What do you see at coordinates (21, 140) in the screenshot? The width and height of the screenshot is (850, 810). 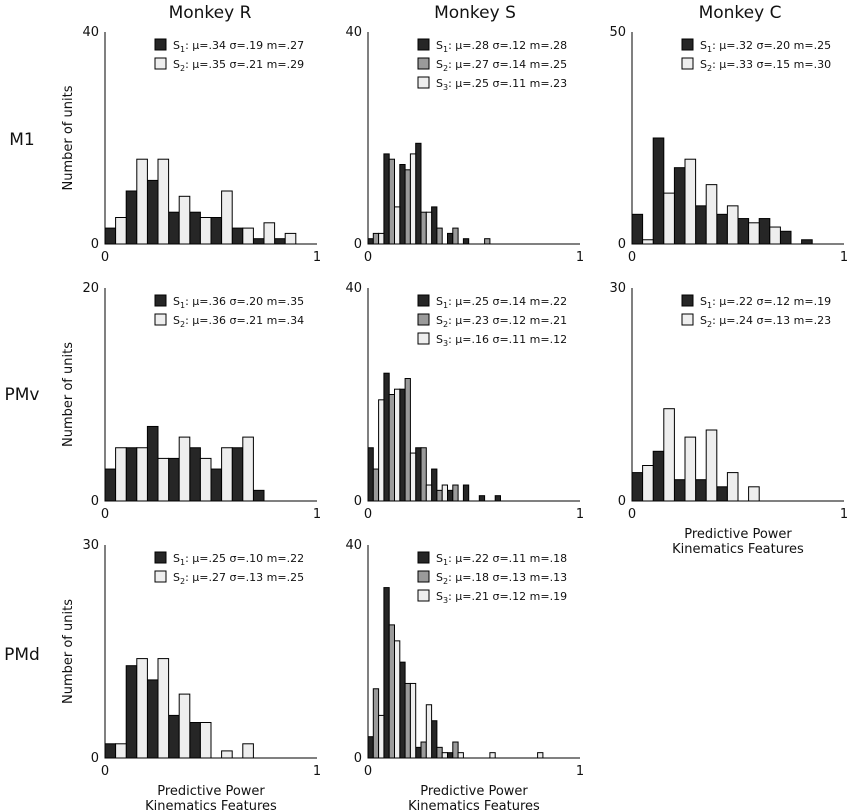 I see `row-label-m1: M1` at bounding box center [21, 140].